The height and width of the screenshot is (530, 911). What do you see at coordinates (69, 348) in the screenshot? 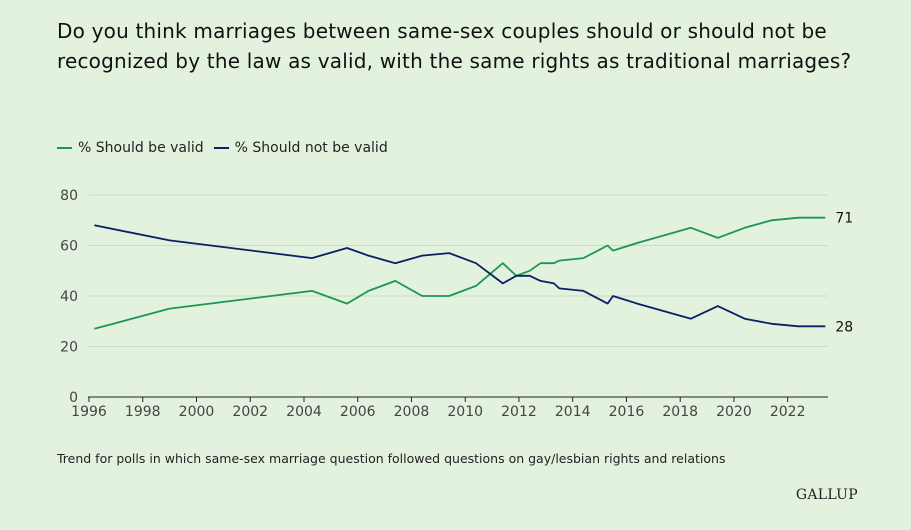
I see `y-tick-label: 20` at bounding box center [69, 348].